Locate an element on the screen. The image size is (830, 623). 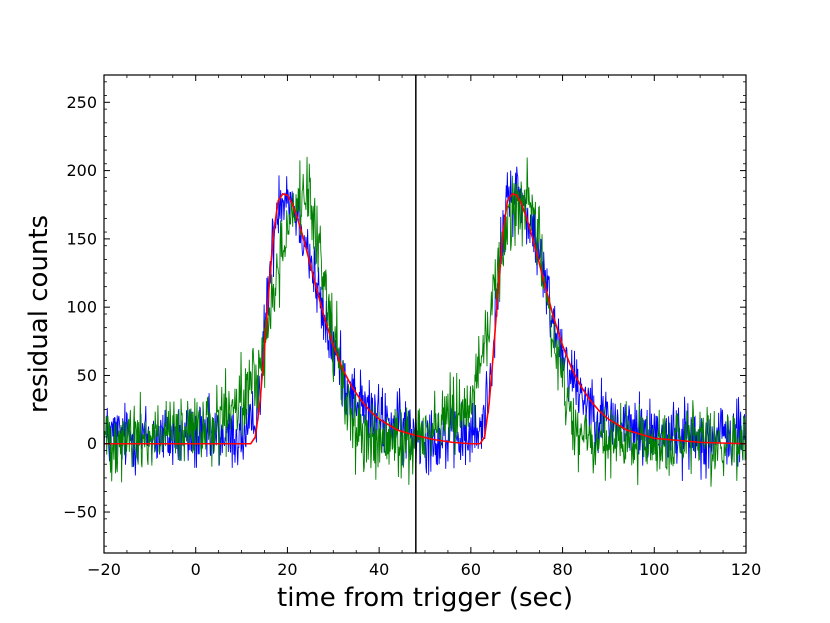
y-axis-label: residual counts is located at coordinates (39, 314).